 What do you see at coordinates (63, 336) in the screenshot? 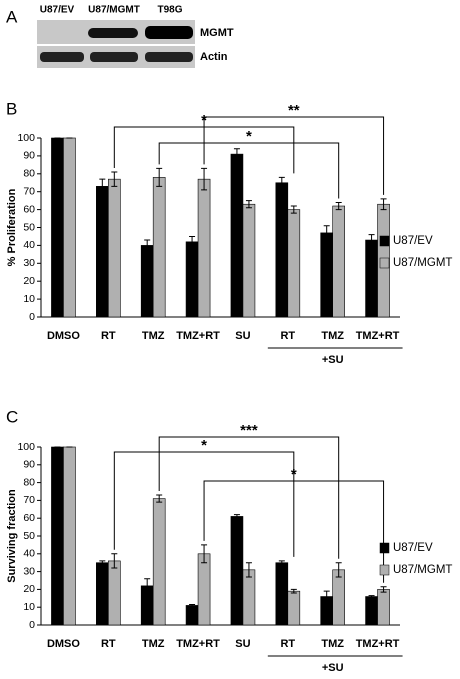
I see `x-tick-label: DMSO` at bounding box center [63, 336].